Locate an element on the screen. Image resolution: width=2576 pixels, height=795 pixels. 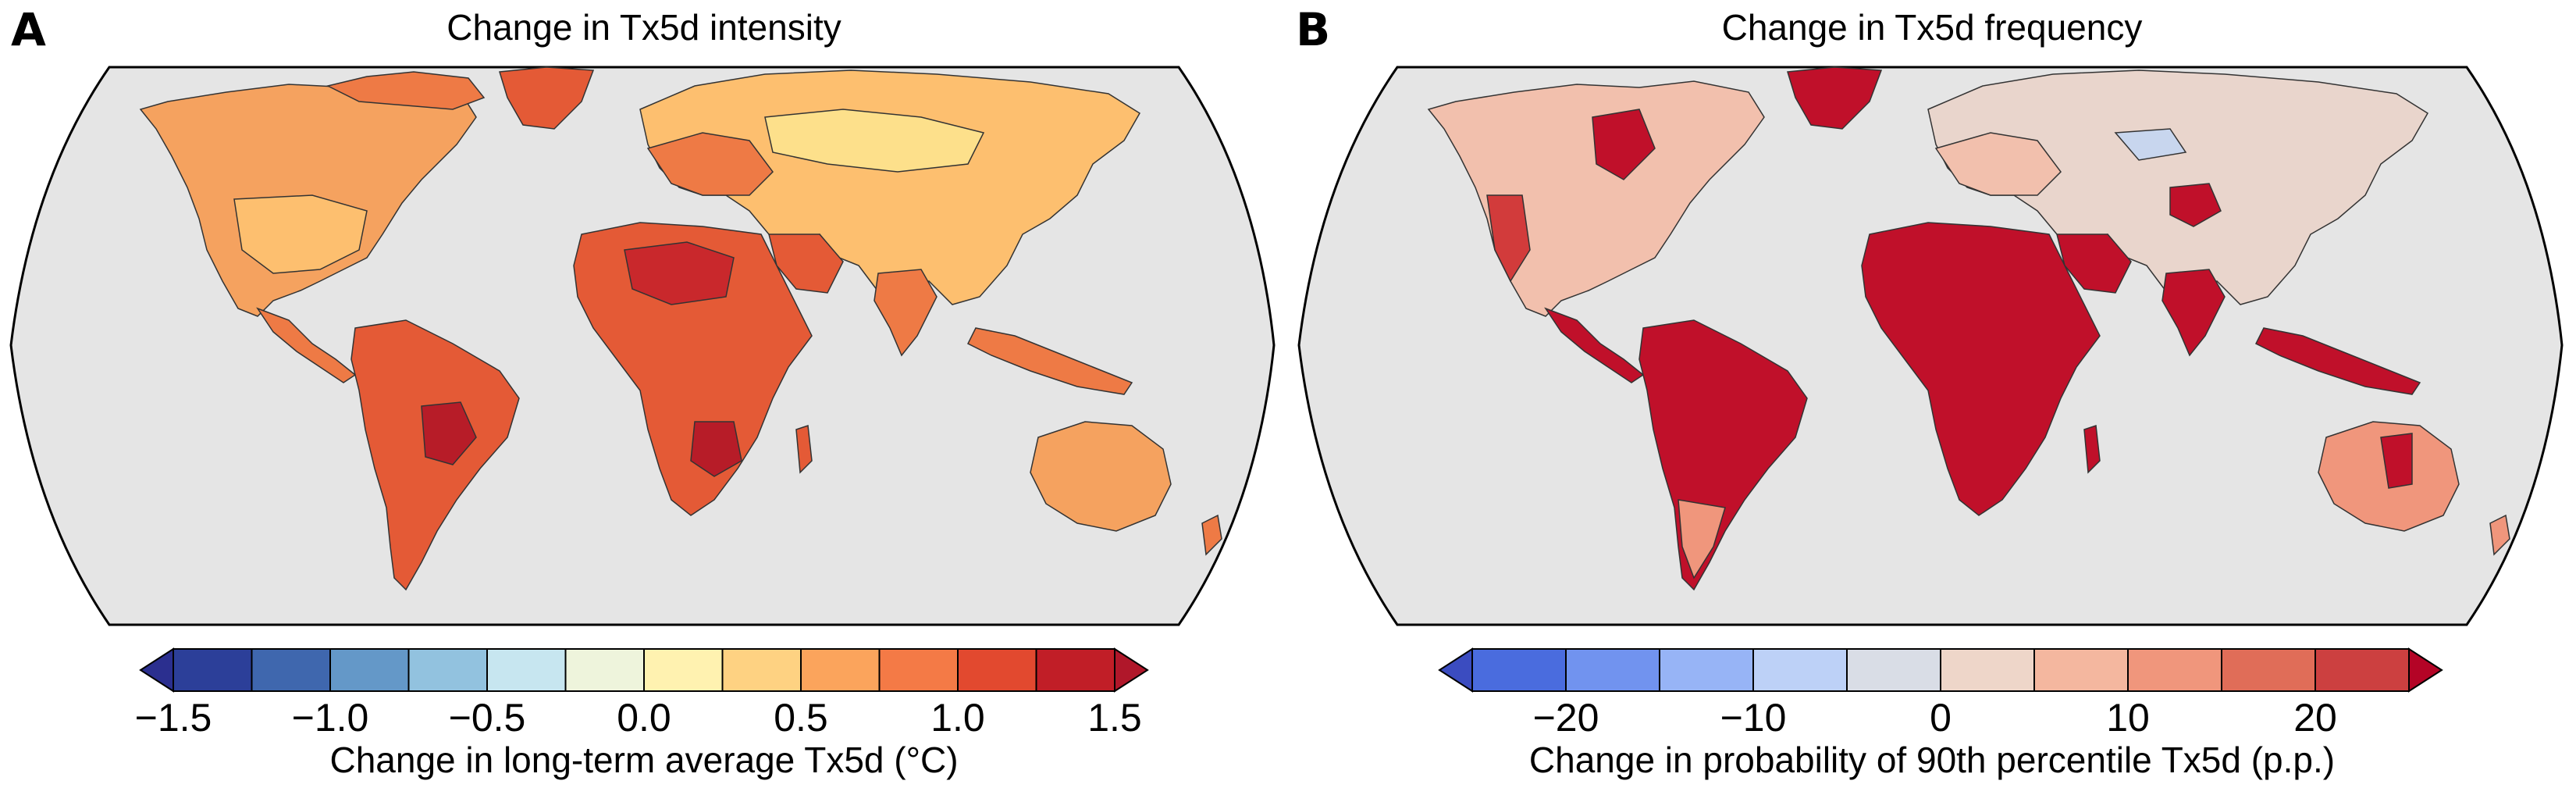
colorbar-label: Change in long-term average Tx5d (°C) is located at coordinates (644, 760).